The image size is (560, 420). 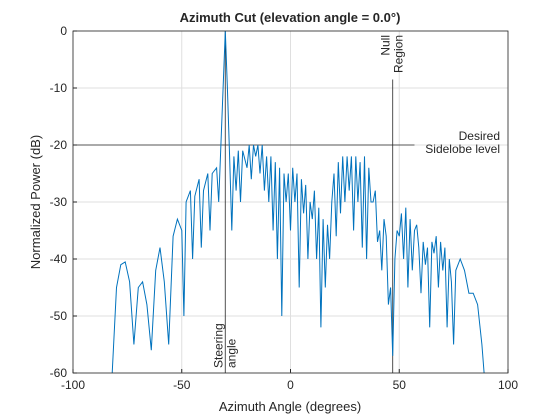 What do you see at coordinates (218, 345) in the screenshot?
I see `annotation: Steering` at bounding box center [218, 345].